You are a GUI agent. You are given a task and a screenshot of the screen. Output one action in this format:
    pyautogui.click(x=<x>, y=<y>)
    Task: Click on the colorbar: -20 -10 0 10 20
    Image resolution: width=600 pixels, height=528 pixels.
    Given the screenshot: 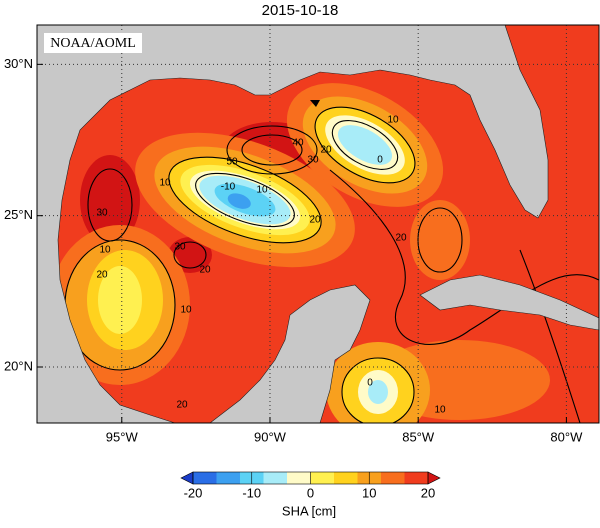 What is the action you would take?
    pyautogui.click(x=310, y=485)
    